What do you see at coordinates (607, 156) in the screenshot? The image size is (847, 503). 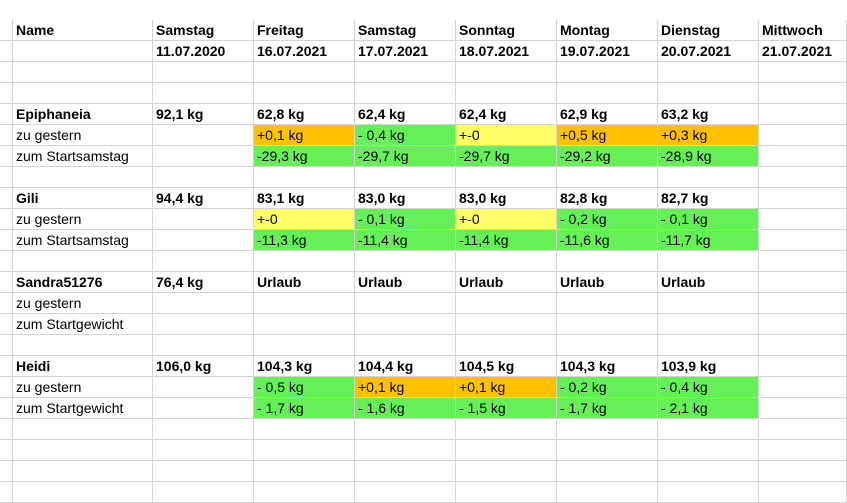 I see `change-start-value: -29,2 kg` at bounding box center [607, 156].